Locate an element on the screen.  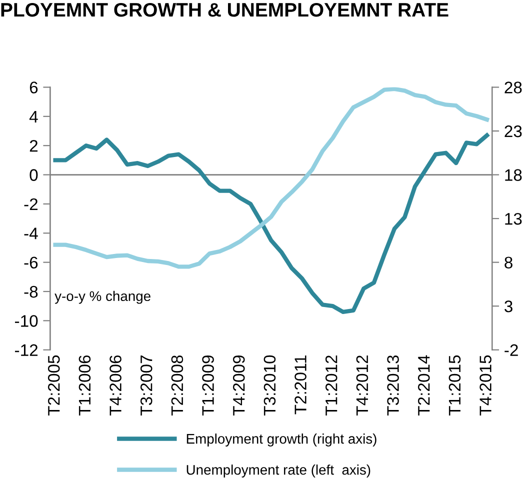
y-tick-label: -2 is located at coordinates (31, 204).